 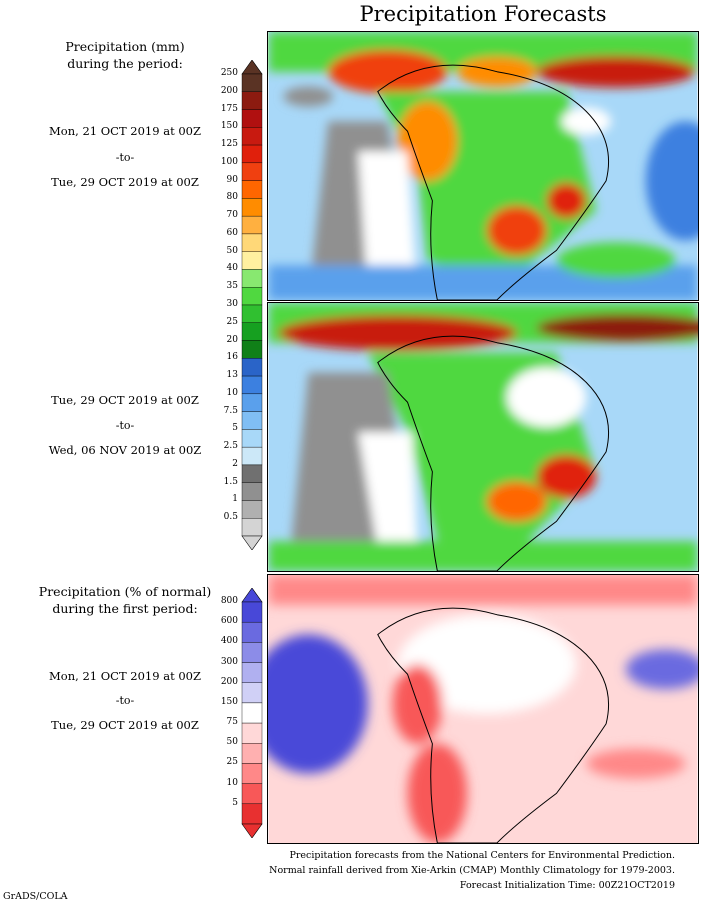 I want to click on precip-colorbar-label: 50, so click(x=232, y=250).